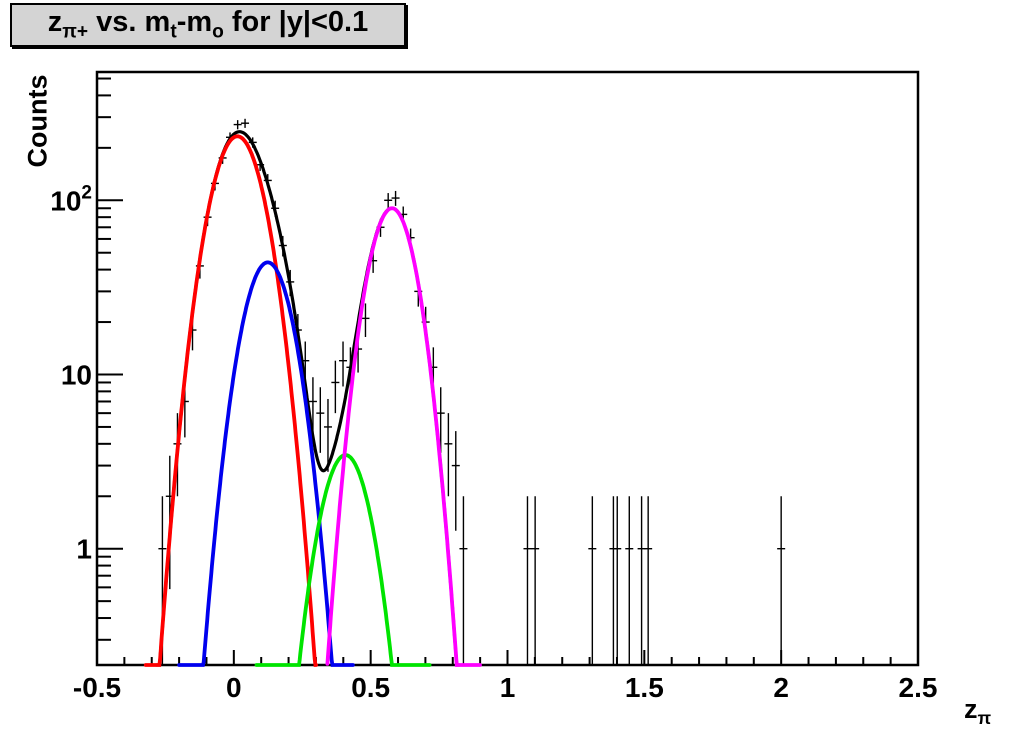 The height and width of the screenshot is (740, 1020). I want to click on svg-text: 2.5, so click(918, 687).